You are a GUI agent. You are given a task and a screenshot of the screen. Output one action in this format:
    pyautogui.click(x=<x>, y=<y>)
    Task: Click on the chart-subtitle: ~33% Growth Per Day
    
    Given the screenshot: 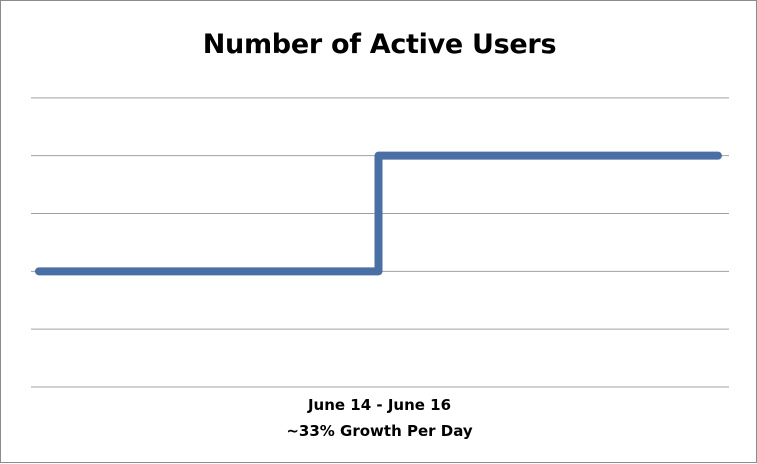 What is the action you would take?
    pyautogui.click(x=379, y=431)
    